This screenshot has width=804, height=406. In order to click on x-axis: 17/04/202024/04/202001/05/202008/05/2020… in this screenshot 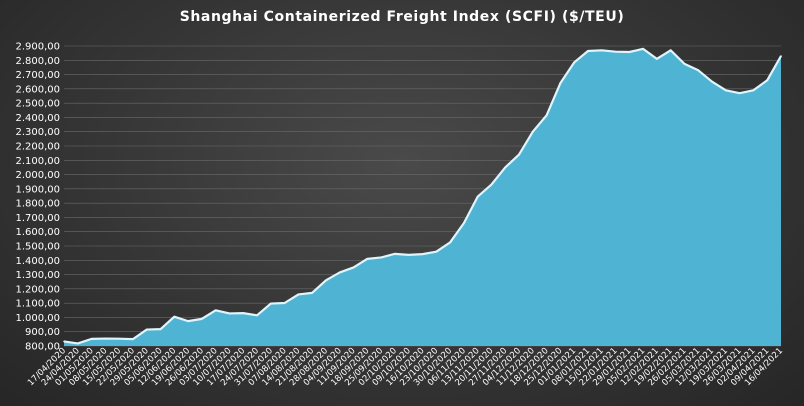, I will do `click(405, 367)`.